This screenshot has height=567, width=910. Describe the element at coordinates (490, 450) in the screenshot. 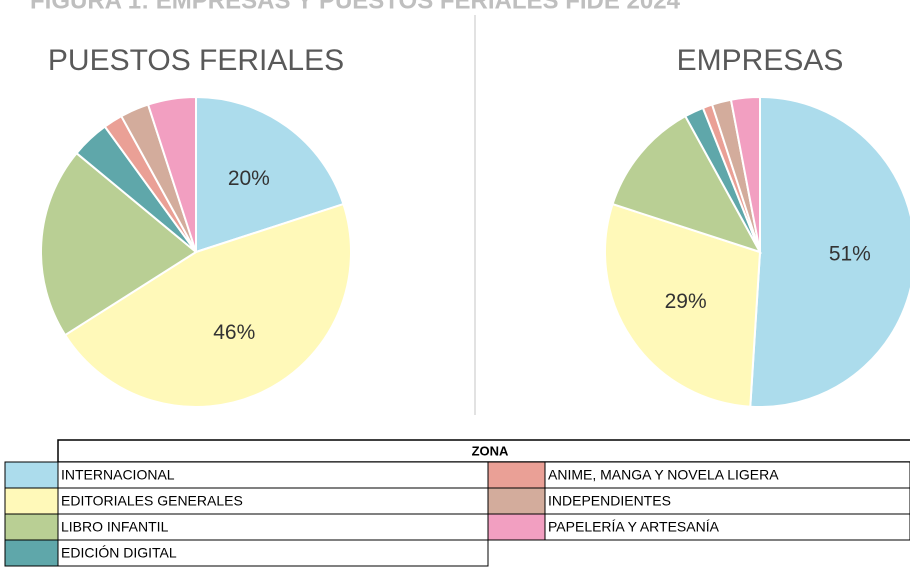

I see `legend-title: ZONA` at that location.